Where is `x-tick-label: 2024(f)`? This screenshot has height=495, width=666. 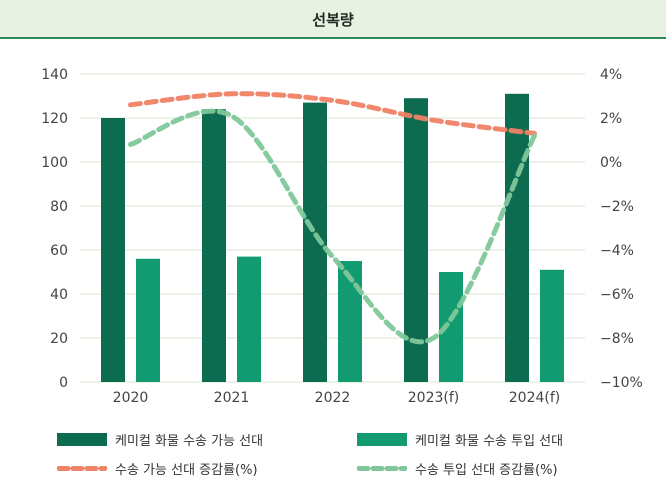
x-tick-label: 2024(f) is located at coordinates (534, 398).